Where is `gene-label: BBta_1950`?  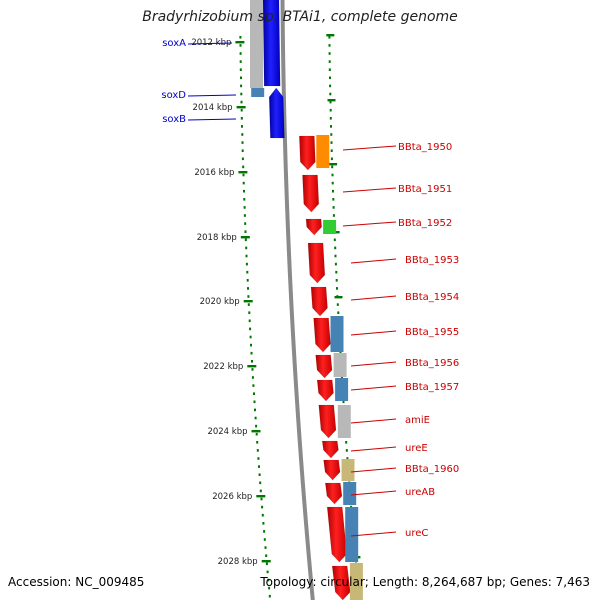 gene-label: BBta_1950 is located at coordinates (425, 147).